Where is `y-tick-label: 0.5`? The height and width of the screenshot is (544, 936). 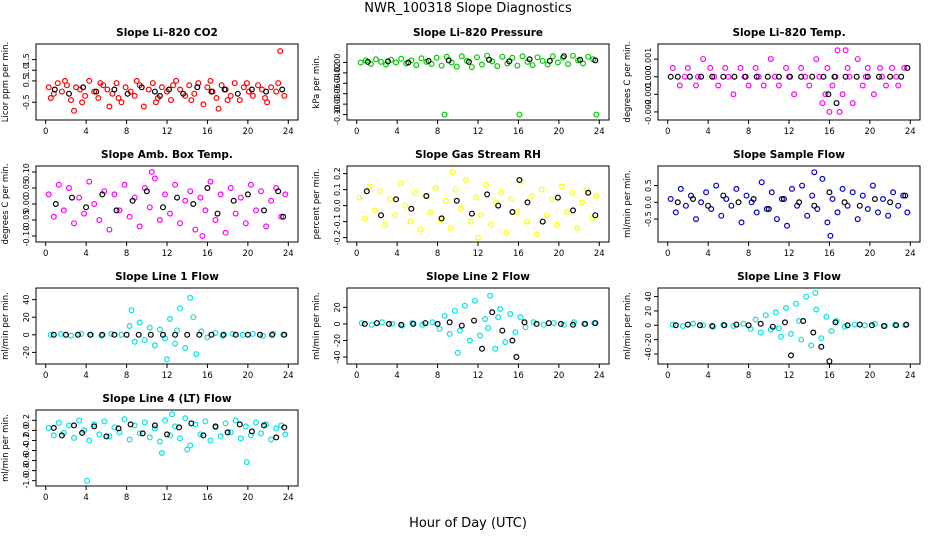
y-tick-label: 0.5 is located at coordinates (648, 185).